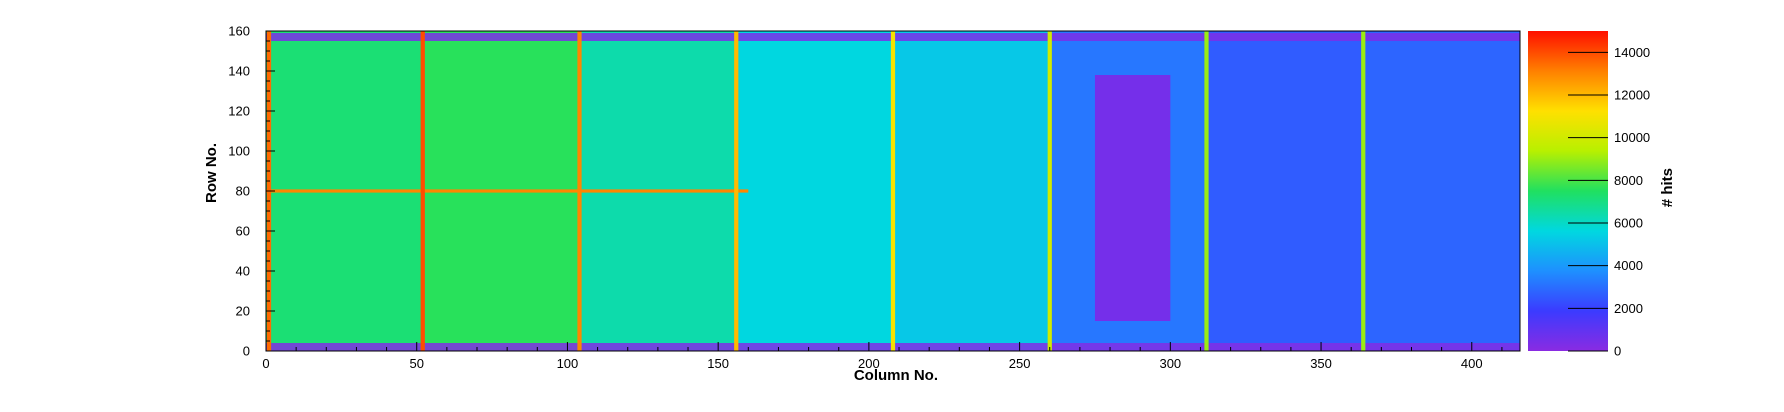 The width and height of the screenshot is (1784, 412). What do you see at coordinates (239, 71) in the screenshot?
I see `y-tick-label: 140` at bounding box center [239, 71].